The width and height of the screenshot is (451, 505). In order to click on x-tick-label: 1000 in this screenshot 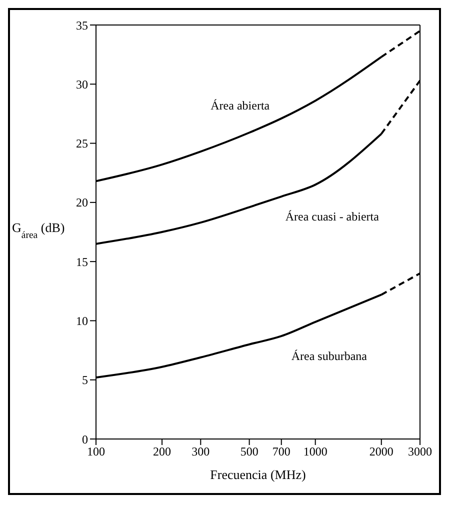, I will do `click(315, 451)`.